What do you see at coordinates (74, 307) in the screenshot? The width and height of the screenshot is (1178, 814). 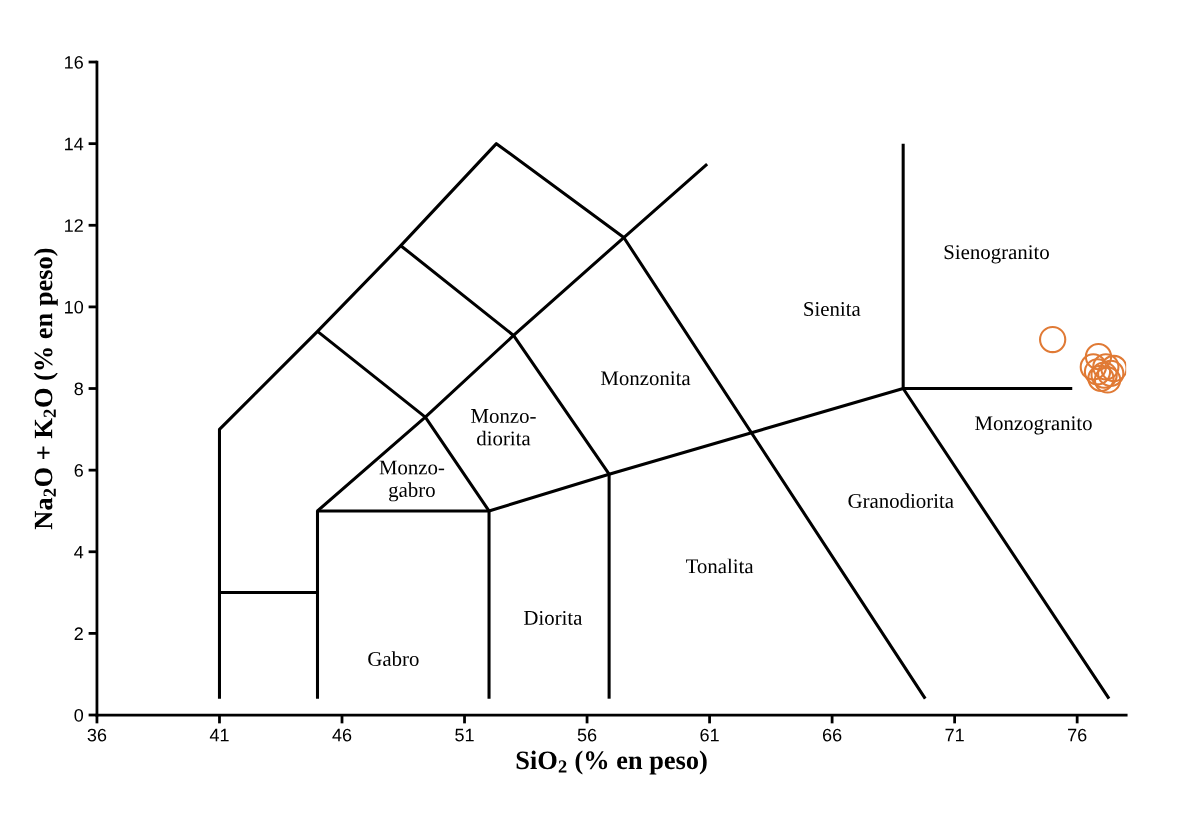 I see `y-tick-label: 10` at bounding box center [74, 307].